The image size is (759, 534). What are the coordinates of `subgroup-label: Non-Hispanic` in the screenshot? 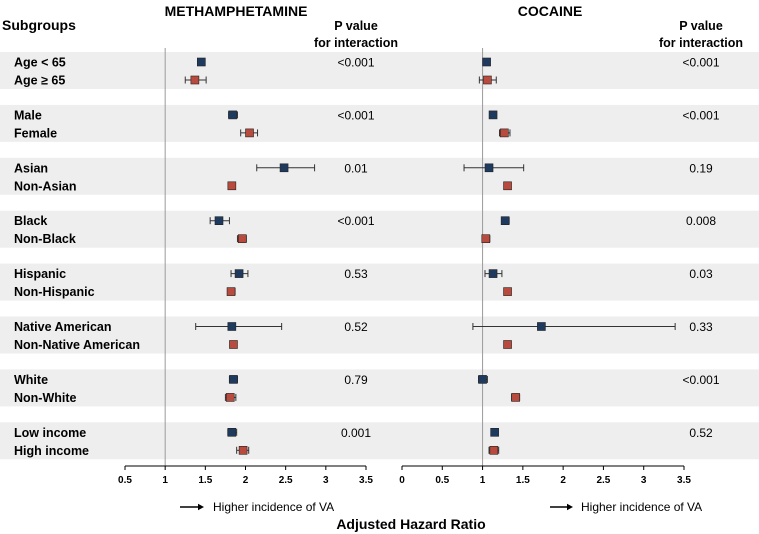 It's located at (54, 292).